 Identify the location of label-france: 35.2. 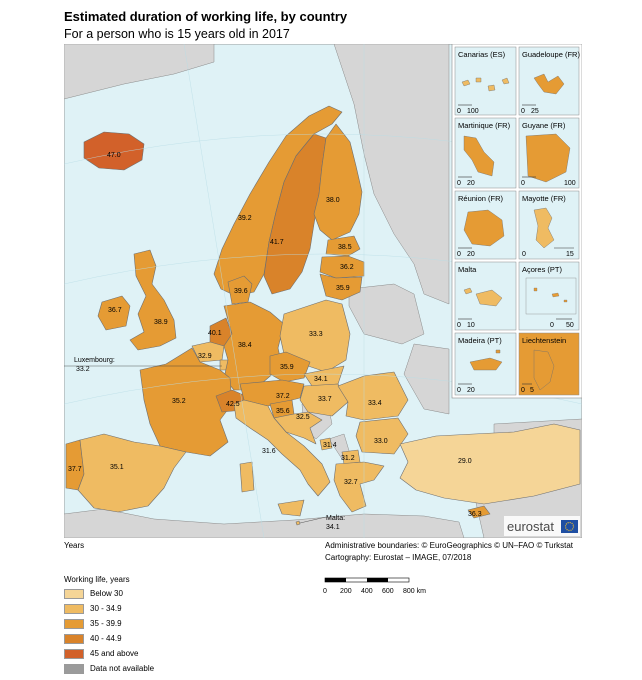
(179, 401).